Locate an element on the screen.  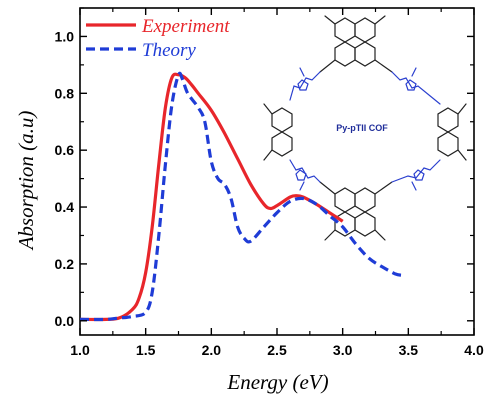
x-tick-label: 2.0 is located at coordinates (212, 350).